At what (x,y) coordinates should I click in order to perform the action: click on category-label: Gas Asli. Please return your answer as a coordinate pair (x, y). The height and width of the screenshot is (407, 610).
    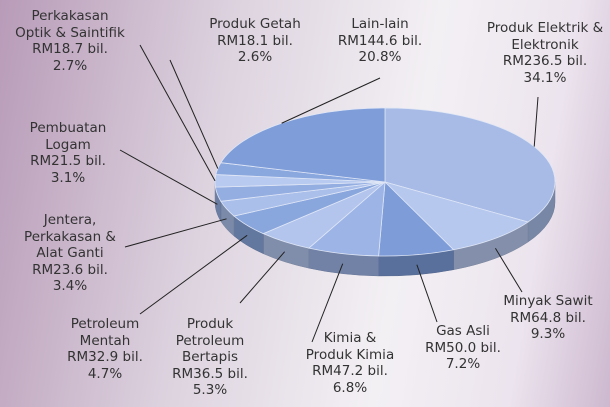
    Looking at the image, I should click on (463, 331).